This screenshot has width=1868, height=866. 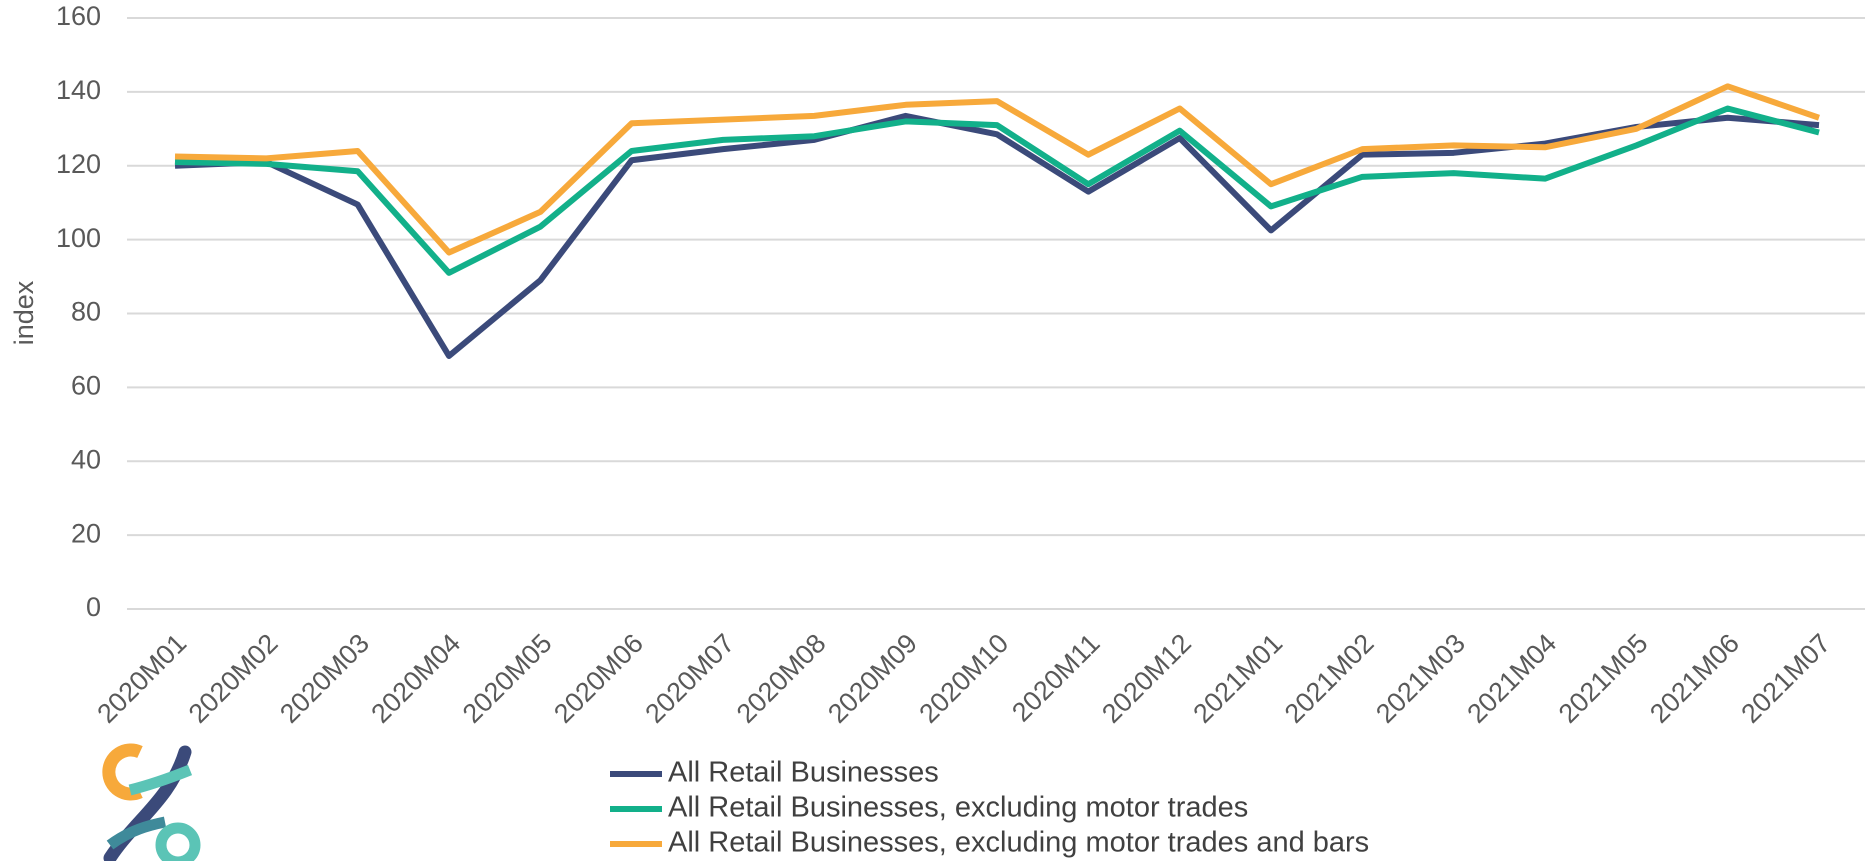 I want to click on x-tick-label: 2020M07, so click(x=689, y=678).